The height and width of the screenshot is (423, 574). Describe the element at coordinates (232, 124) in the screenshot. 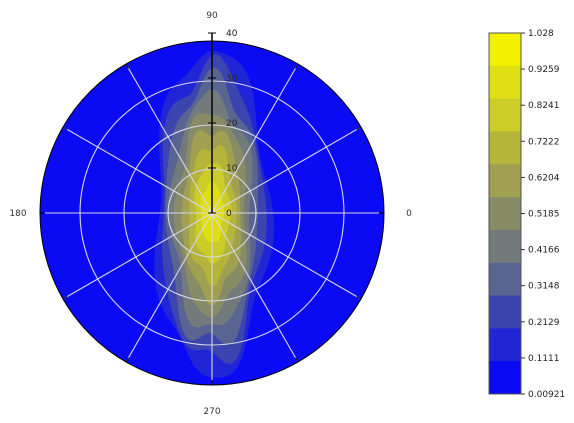

I see `radial-tick-label: 20` at that location.